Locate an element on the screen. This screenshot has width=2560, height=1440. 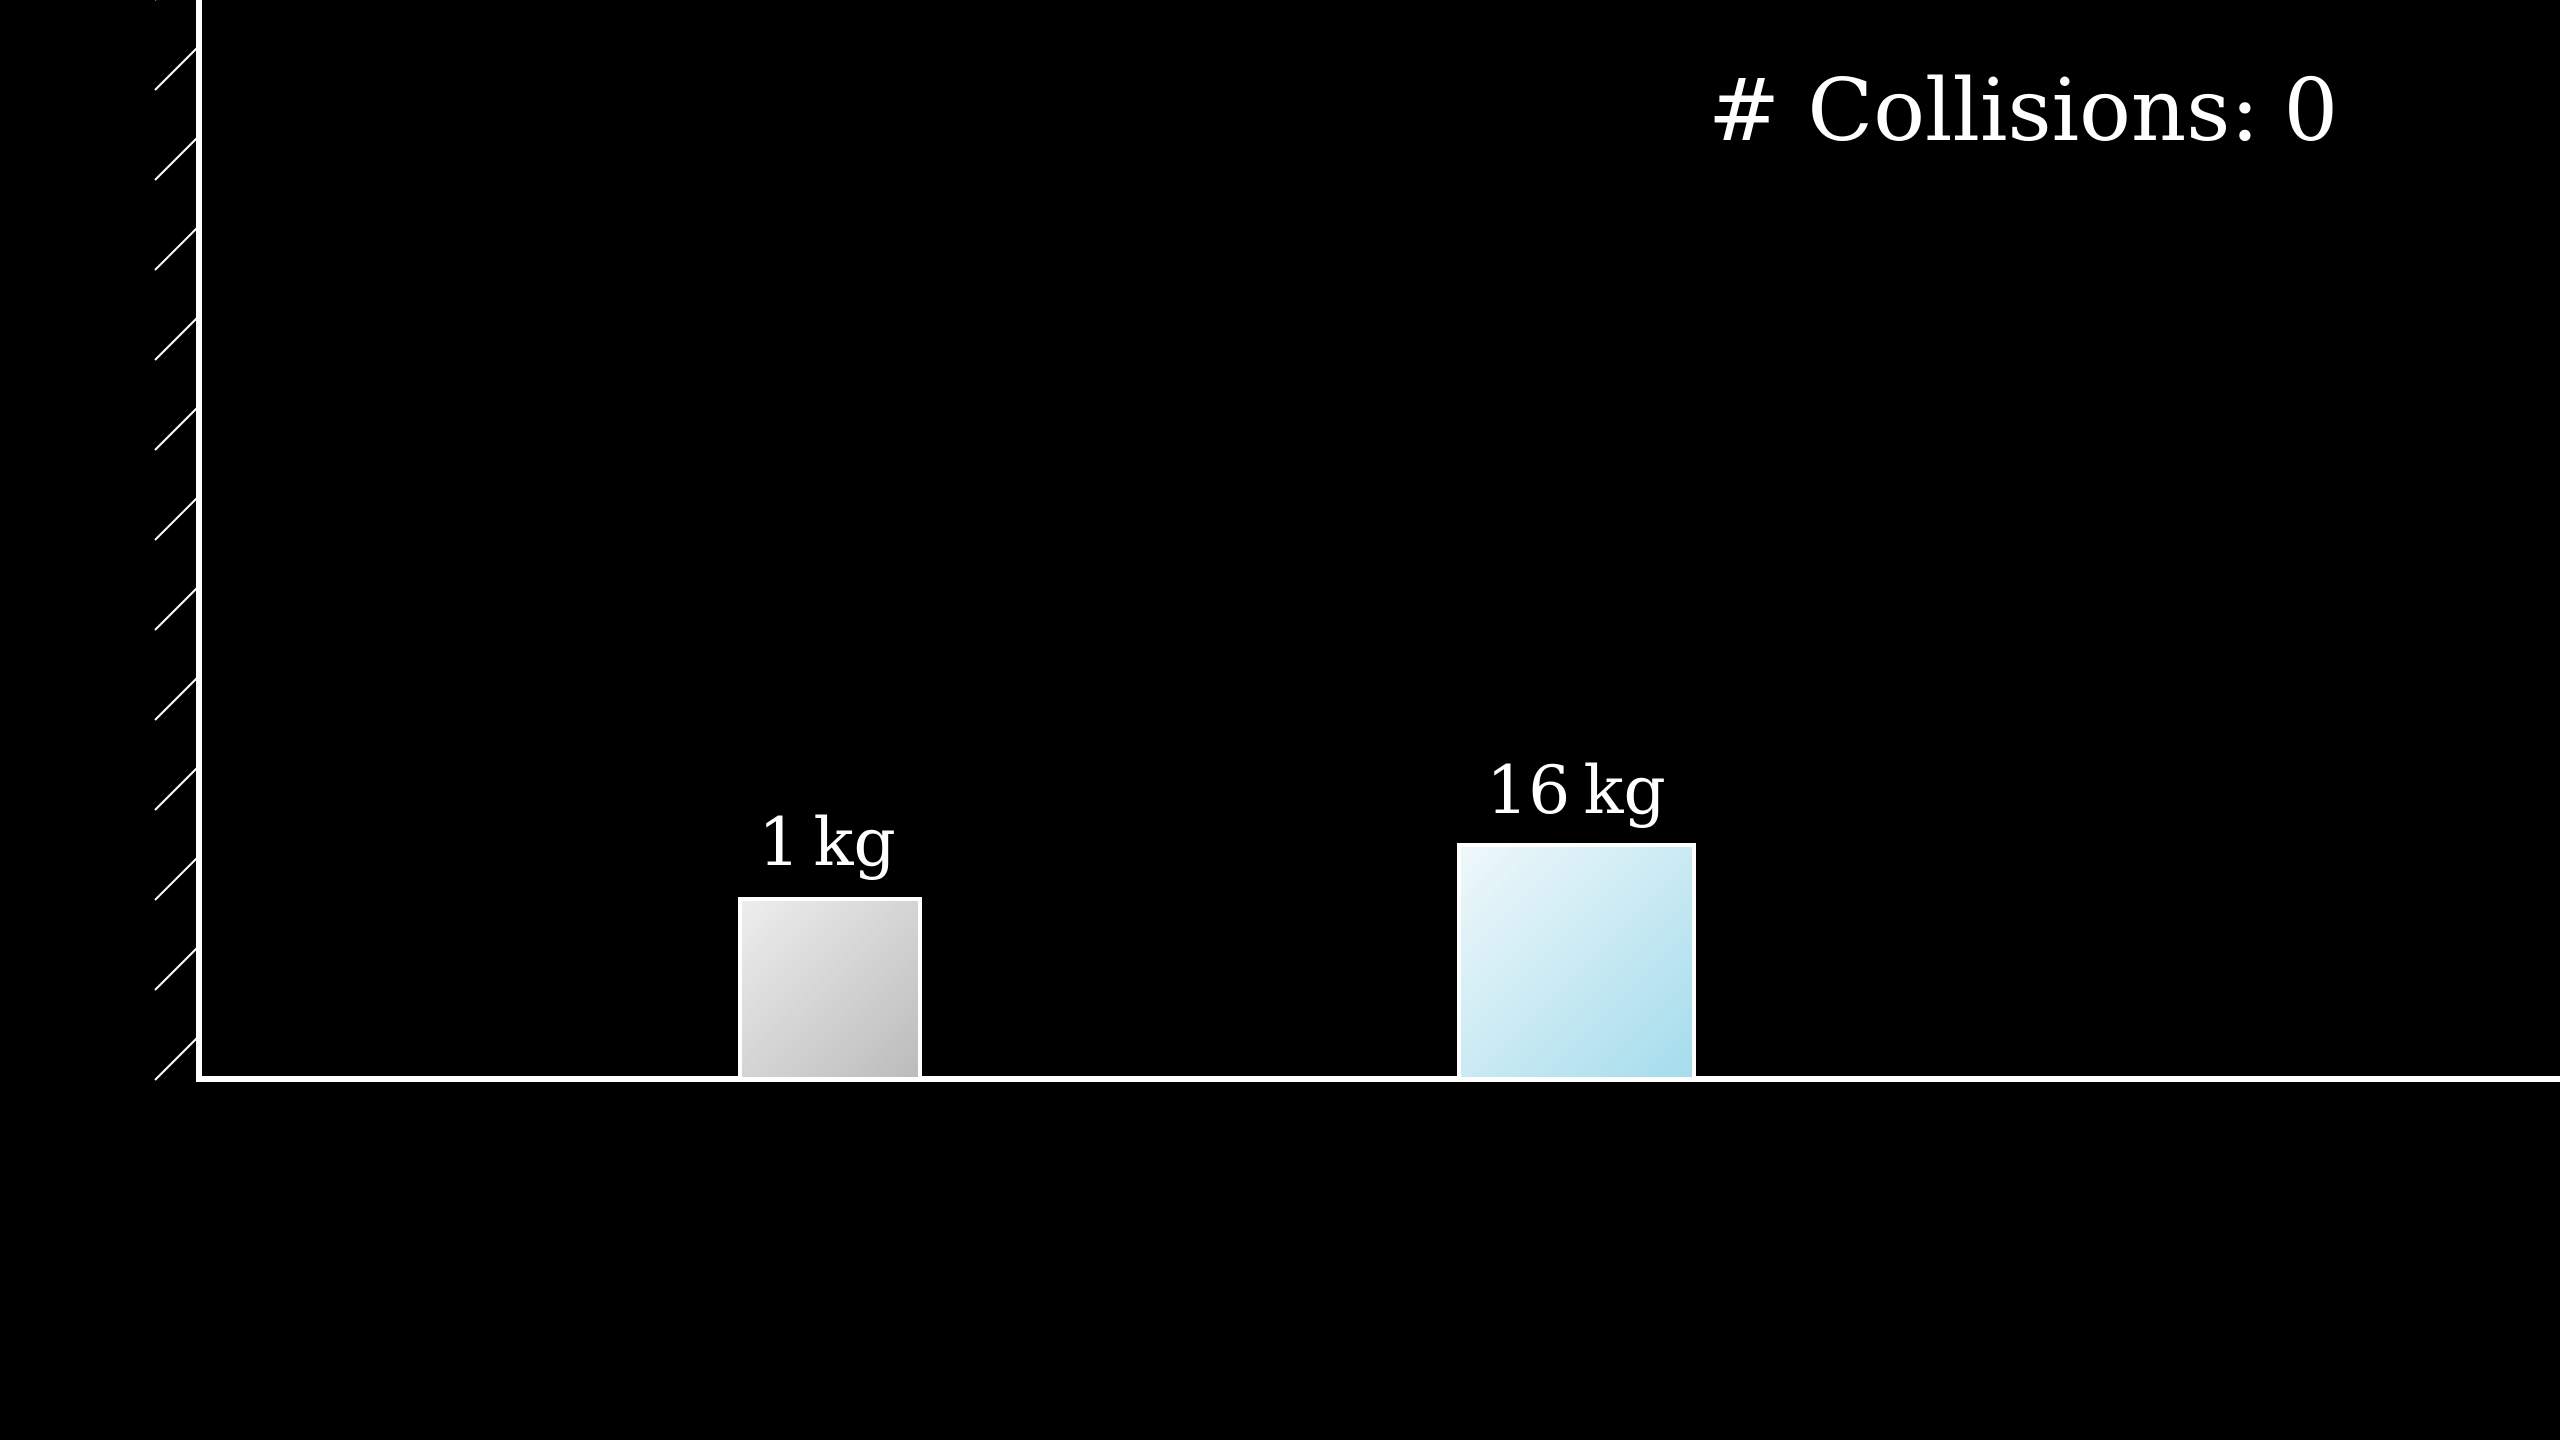
wall-hatching is located at coordinates (176, 540).